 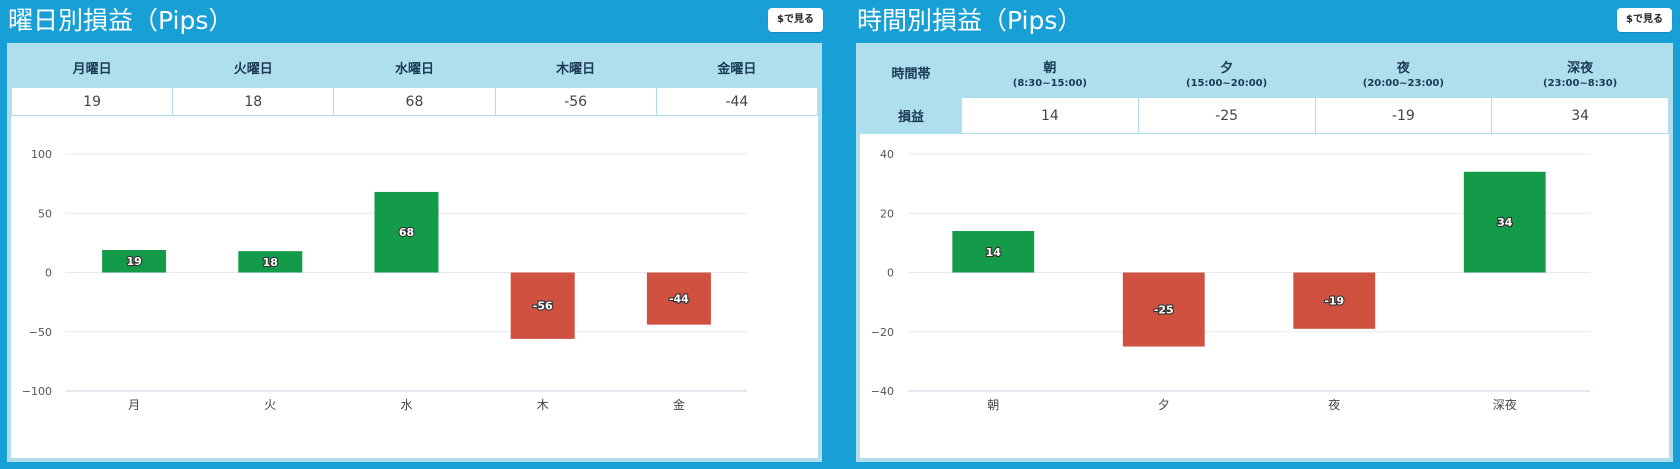 What do you see at coordinates (92, 101) in the screenshot?
I see `value-monday: 19` at bounding box center [92, 101].